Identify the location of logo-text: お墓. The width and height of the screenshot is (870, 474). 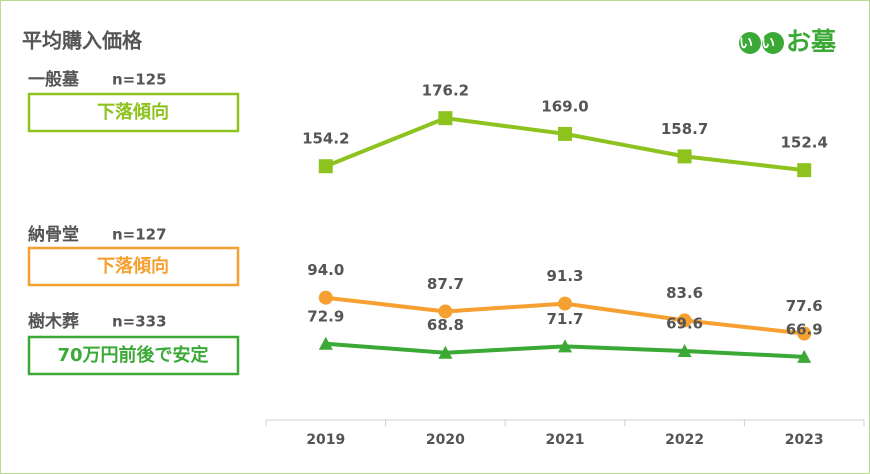
(811, 41).